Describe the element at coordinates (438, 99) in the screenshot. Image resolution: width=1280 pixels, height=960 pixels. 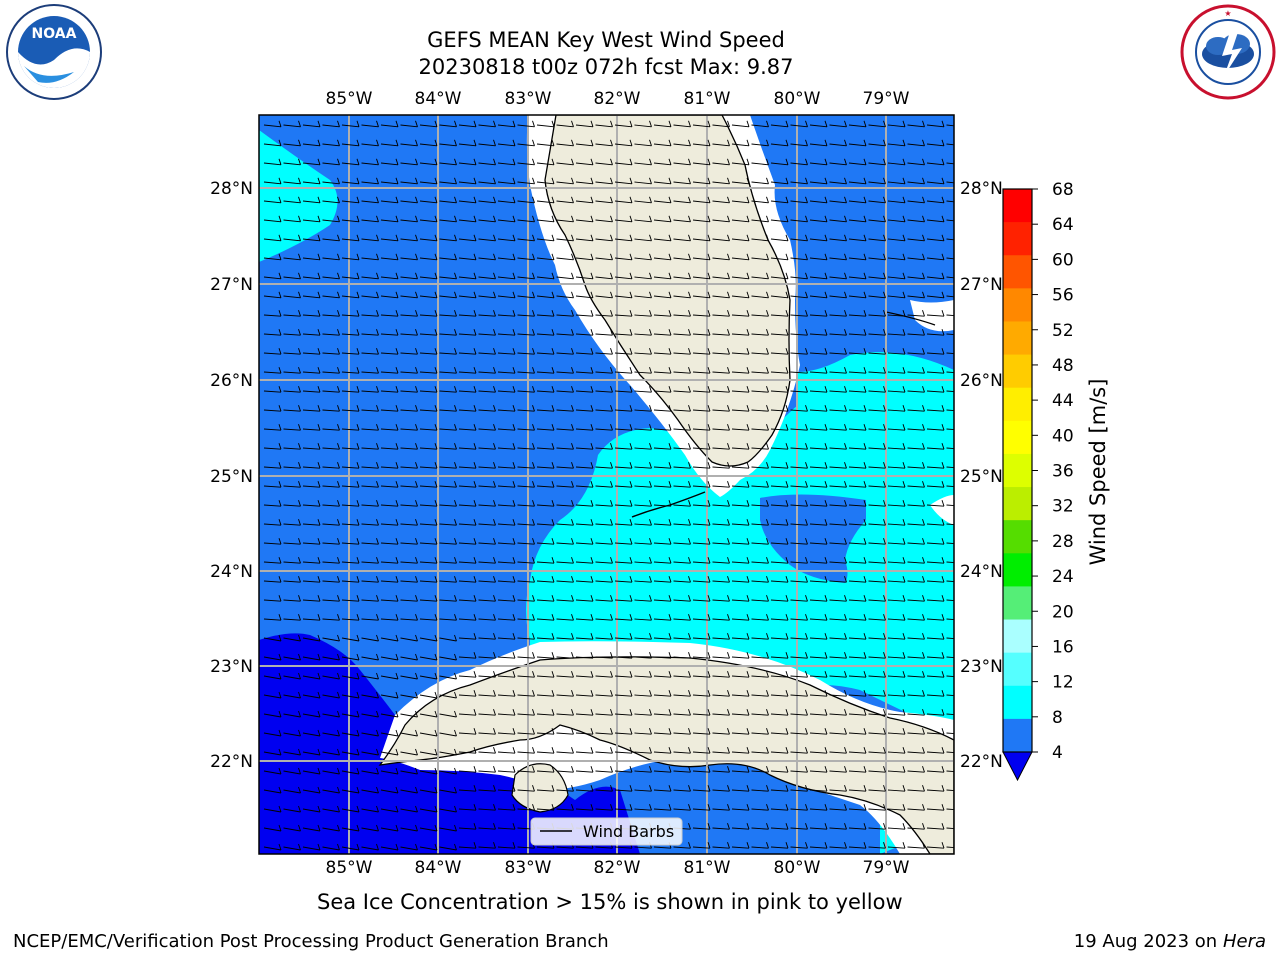
I see `lon-label: 84°W` at that location.